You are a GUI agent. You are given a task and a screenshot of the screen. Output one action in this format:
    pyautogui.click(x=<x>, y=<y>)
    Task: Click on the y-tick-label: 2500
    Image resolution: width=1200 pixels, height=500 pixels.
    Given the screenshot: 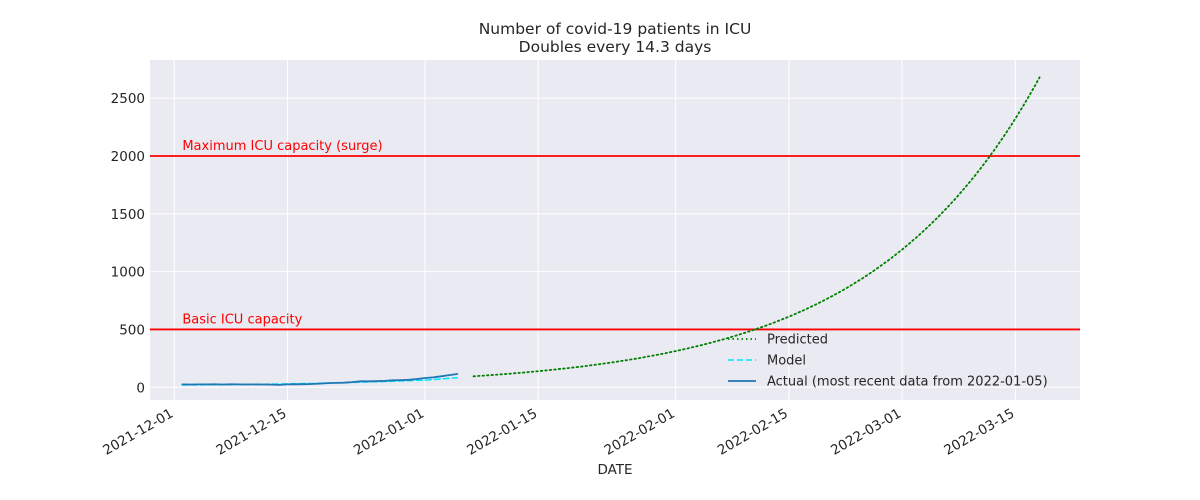 What is the action you would take?
    pyautogui.click(x=128, y=99)
    